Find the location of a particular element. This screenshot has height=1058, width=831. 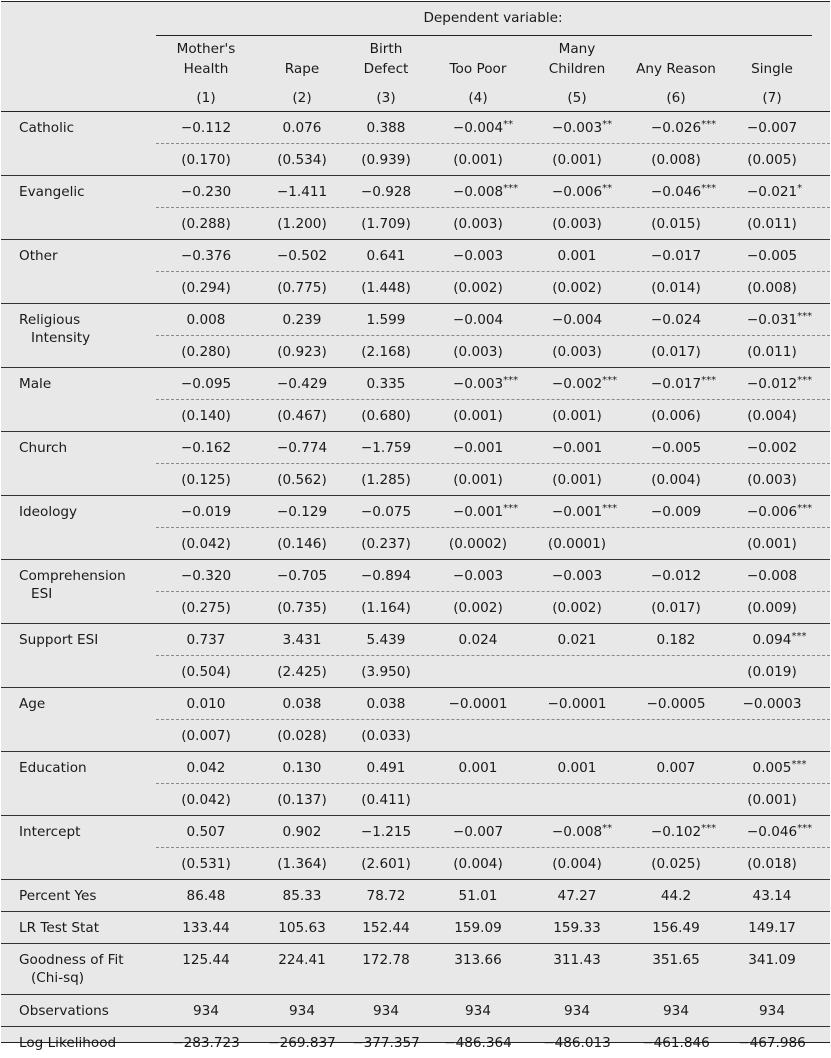

statistic-value: 351.65 is located at coordinates (676, 960).